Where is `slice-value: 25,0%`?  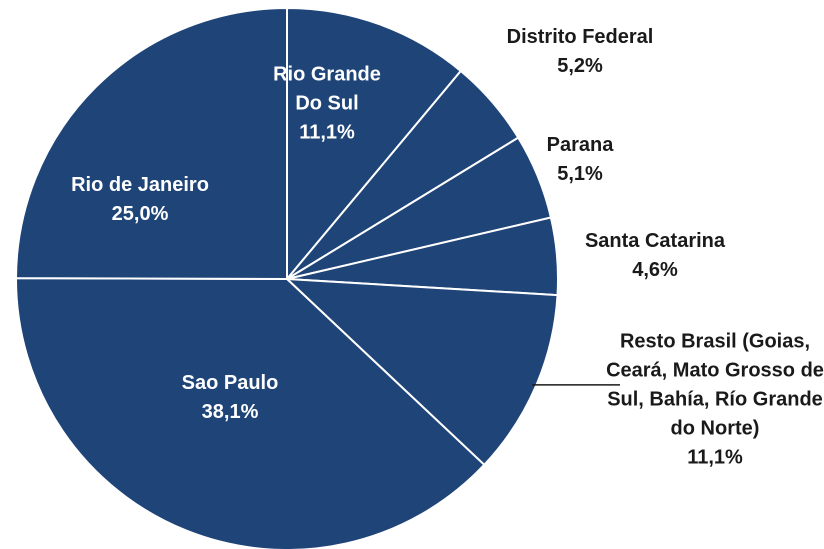
slice-value: 25,0% is located at coordinates (140, 214).